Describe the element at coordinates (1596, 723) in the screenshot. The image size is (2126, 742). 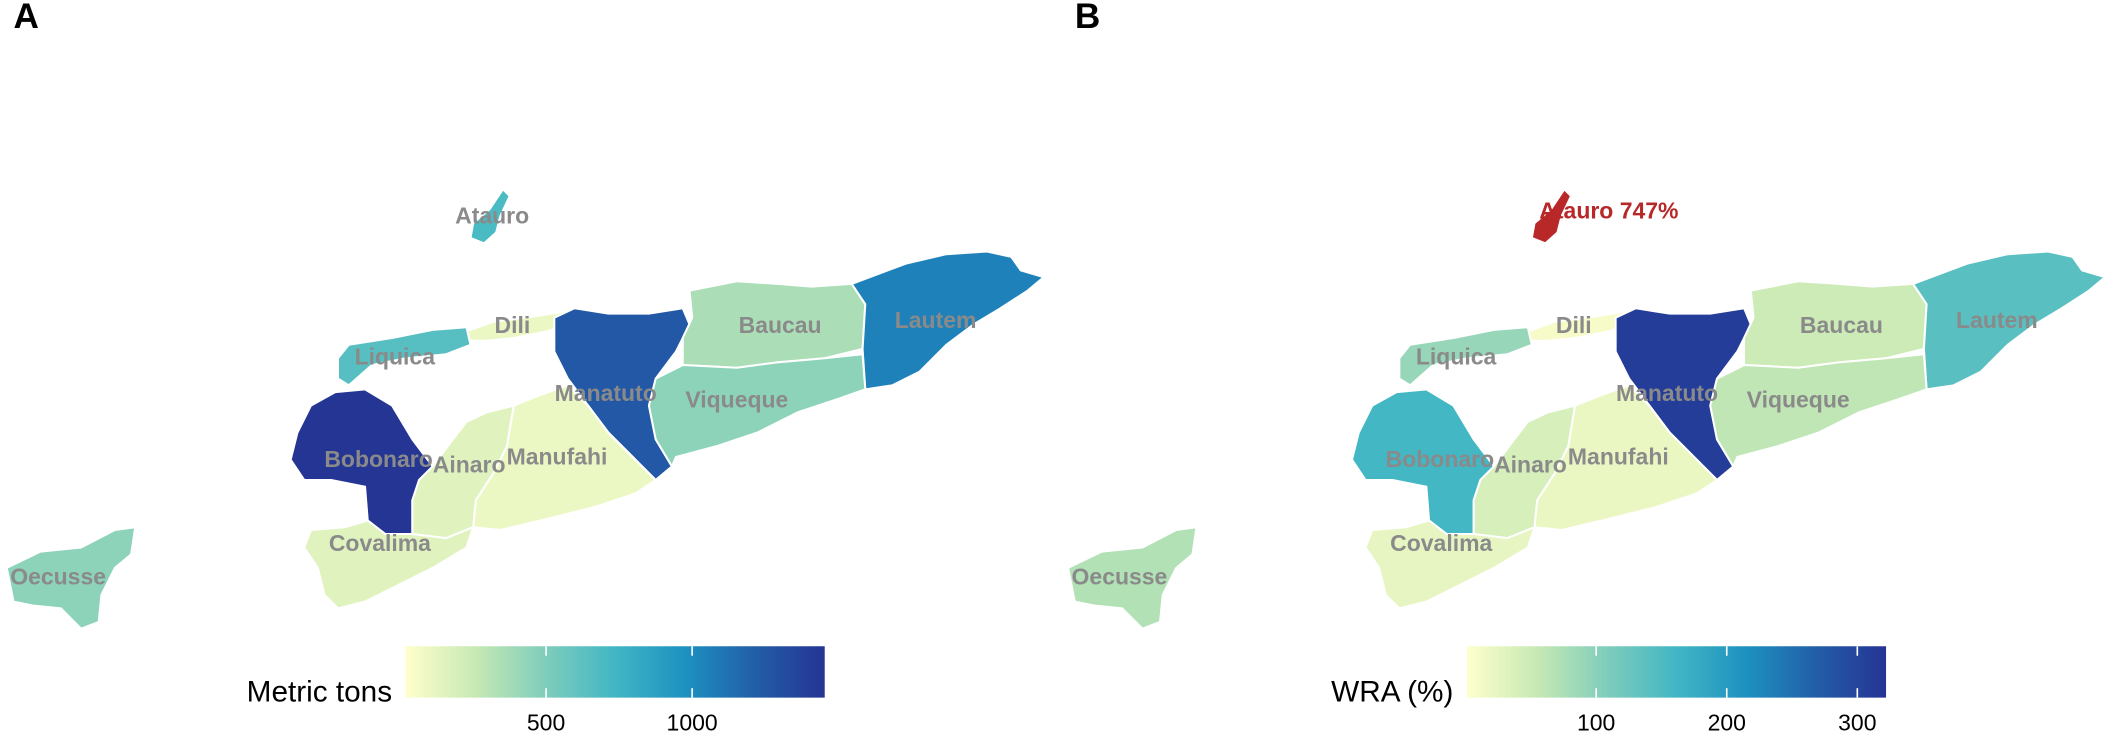
I see `colorbar-tick-label: 100` at that location.